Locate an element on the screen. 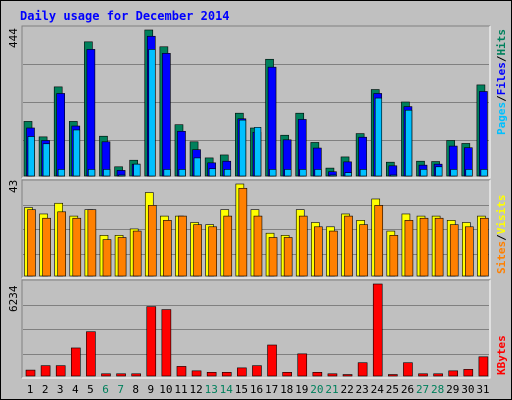 The image size is (512, 400). x-tick-label: 13 is located at coordinates (211, 389).